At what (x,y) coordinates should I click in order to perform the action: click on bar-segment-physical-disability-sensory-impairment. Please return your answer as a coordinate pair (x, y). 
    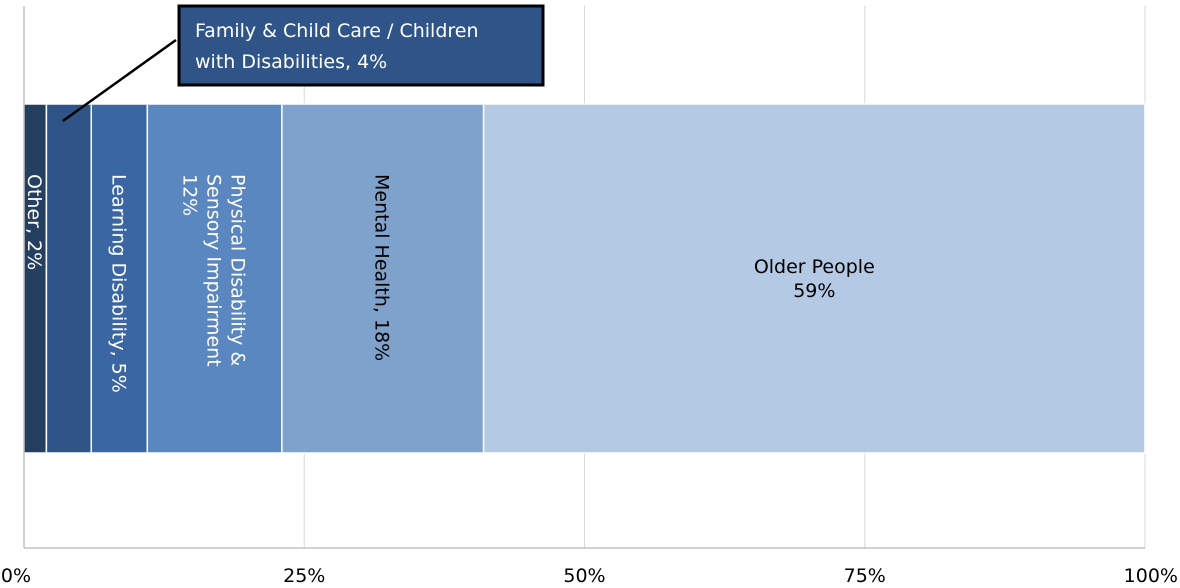
    Looking at the image, I should click on (214, 278).